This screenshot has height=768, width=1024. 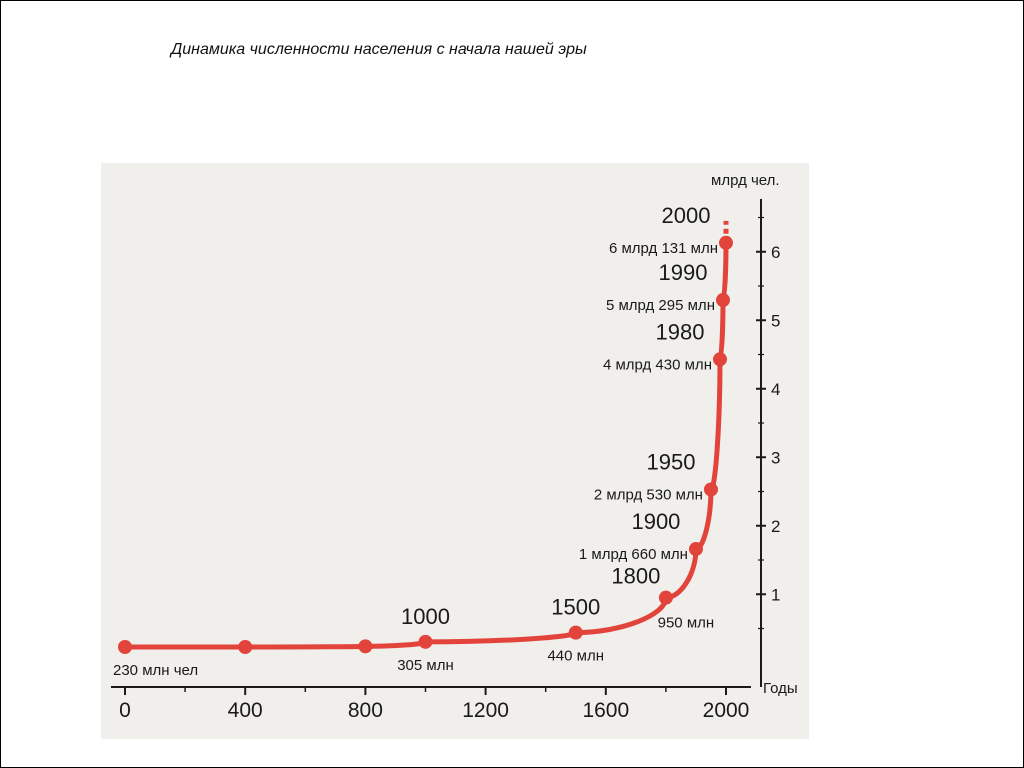 What do you see at coordinates (660, 305) in the screenshot?
I see `annotation-population: 5 млрд 295 млн` at bounding box center [660, 305].